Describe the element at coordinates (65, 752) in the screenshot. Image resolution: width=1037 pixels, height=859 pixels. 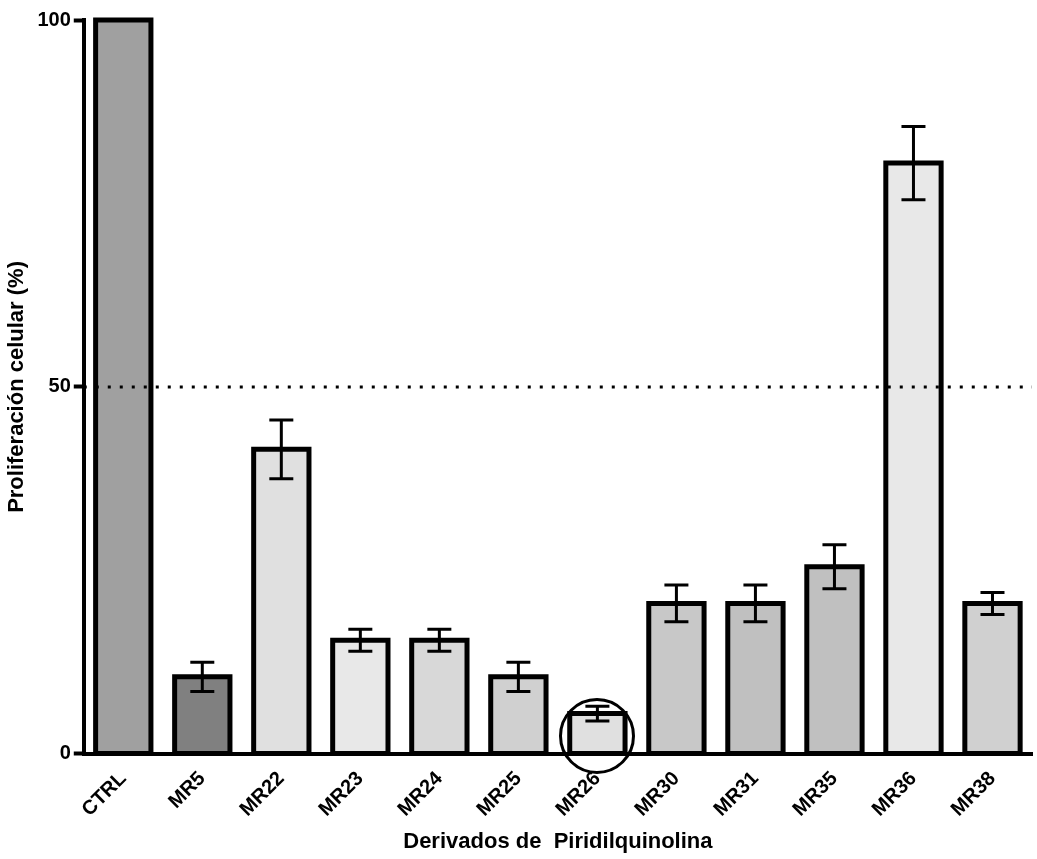
I see `y-tick-label: 0` at that location.